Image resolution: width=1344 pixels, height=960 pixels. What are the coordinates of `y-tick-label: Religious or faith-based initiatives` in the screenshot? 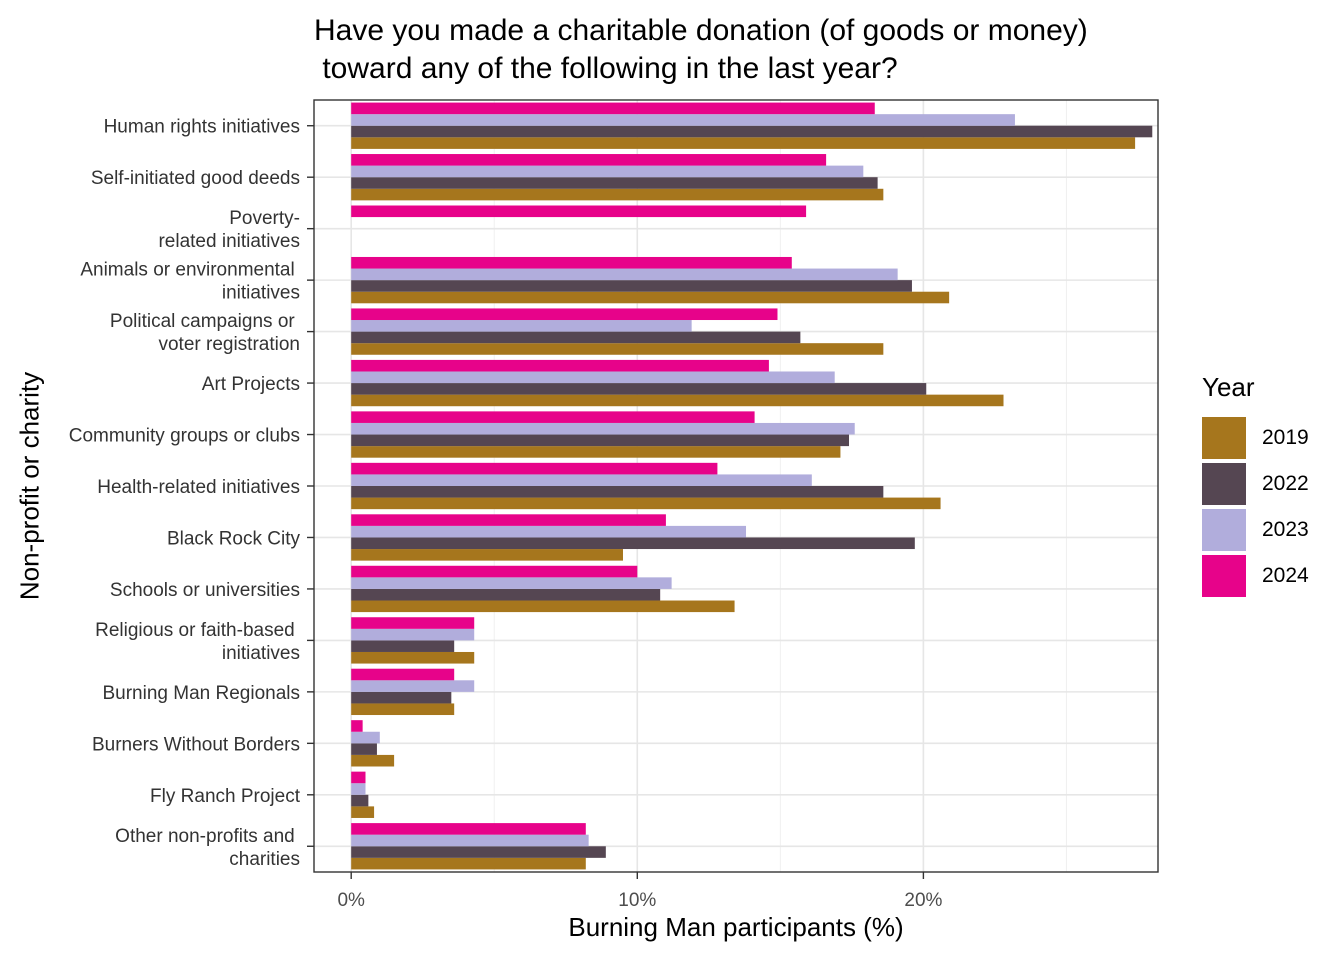 It's located at (197, 642).